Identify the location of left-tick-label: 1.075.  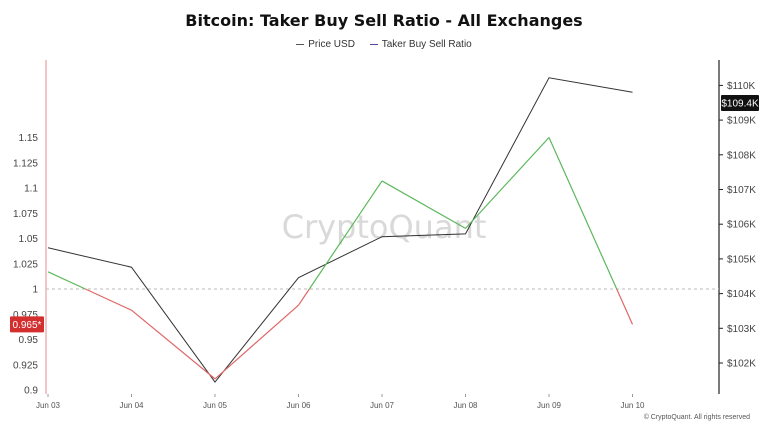
(25, 214).